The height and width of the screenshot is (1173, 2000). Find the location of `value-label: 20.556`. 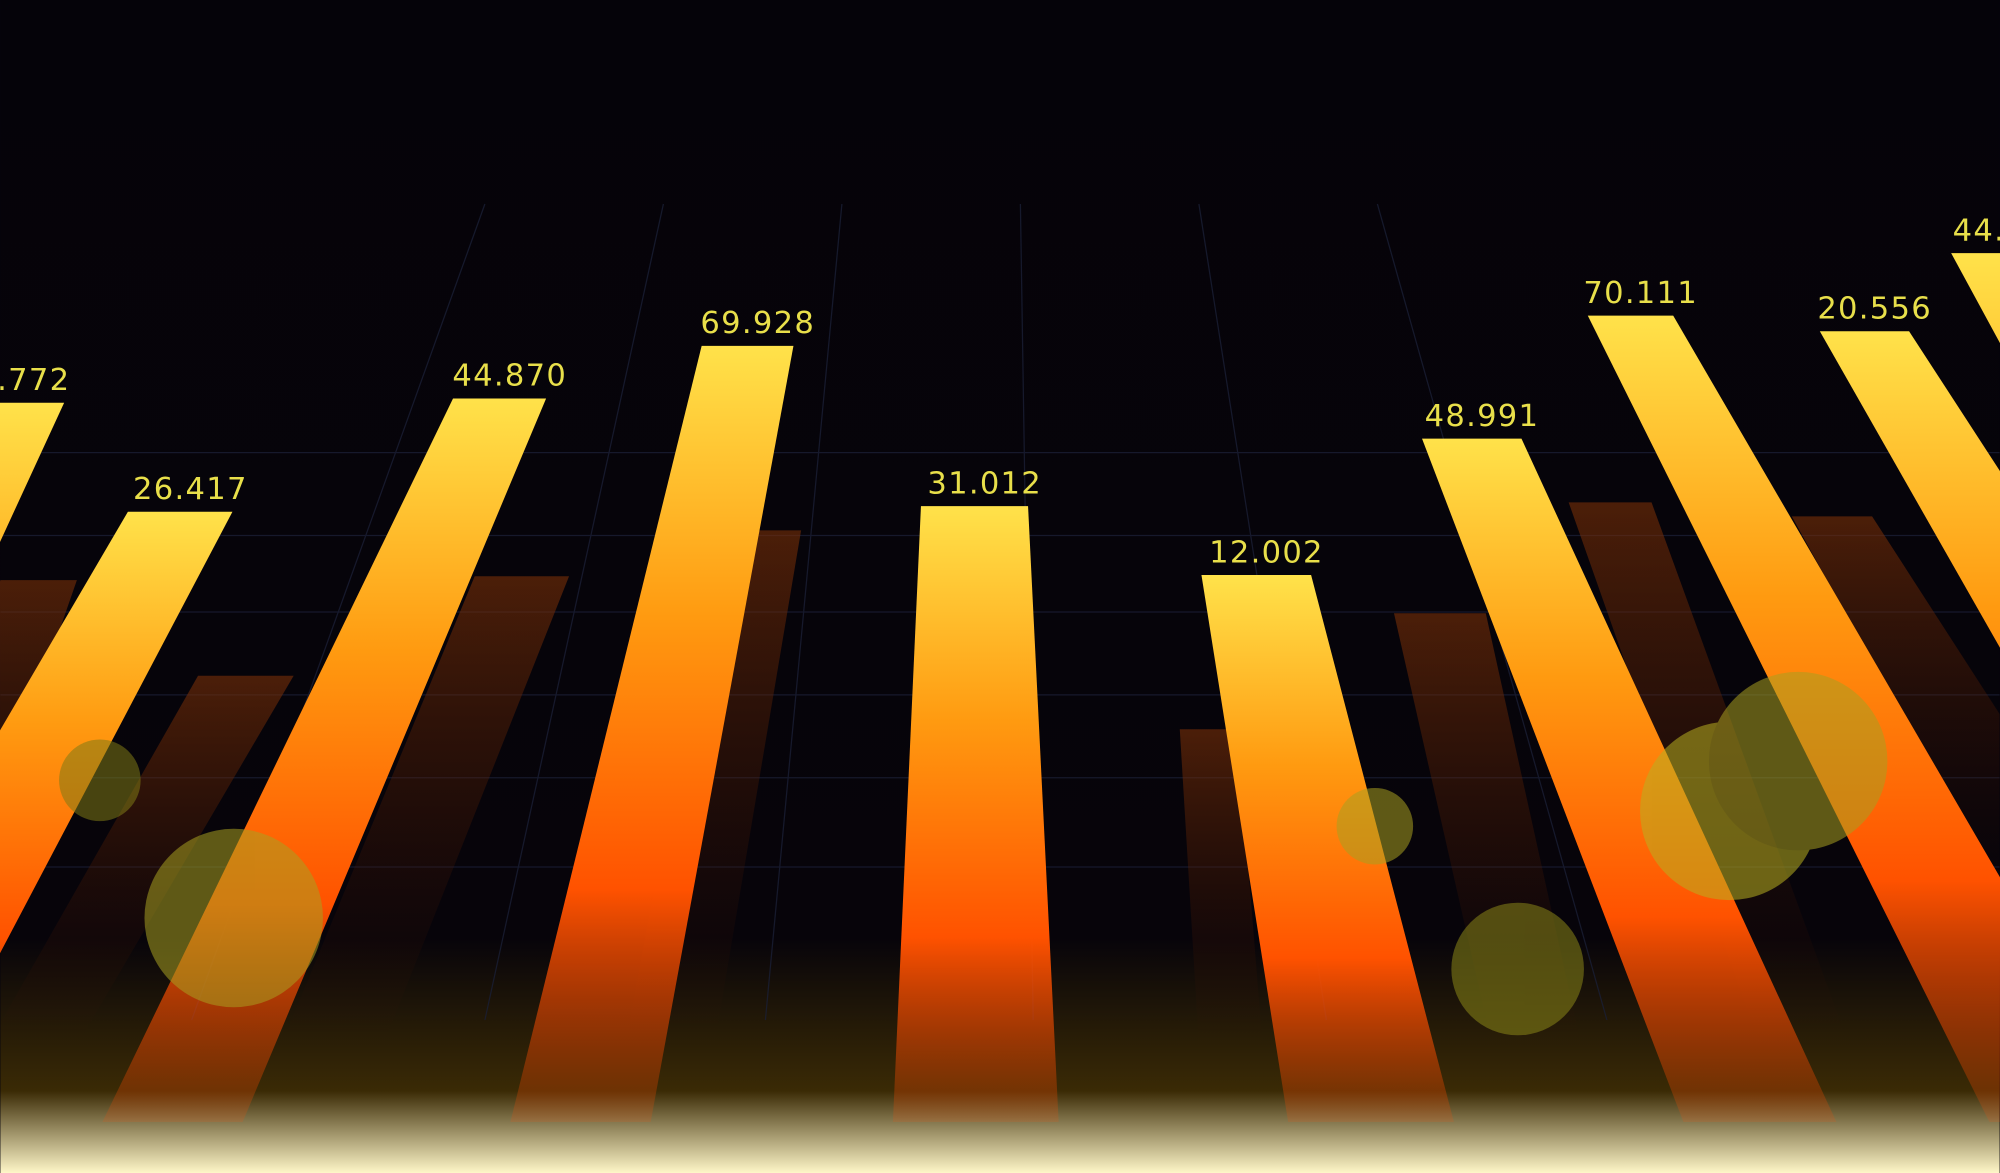

value-label: 20.556 is located at coordinates (1874, 308).